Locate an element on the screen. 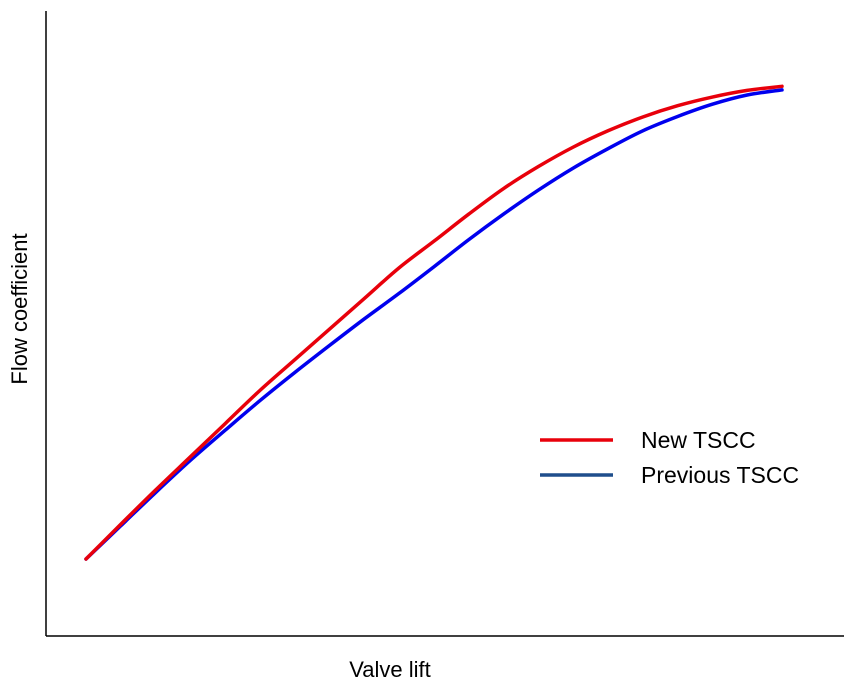 This screenshot has height=681, width=844. legend: New TSCC Previous TSCC is located at coordinates (669, 457).